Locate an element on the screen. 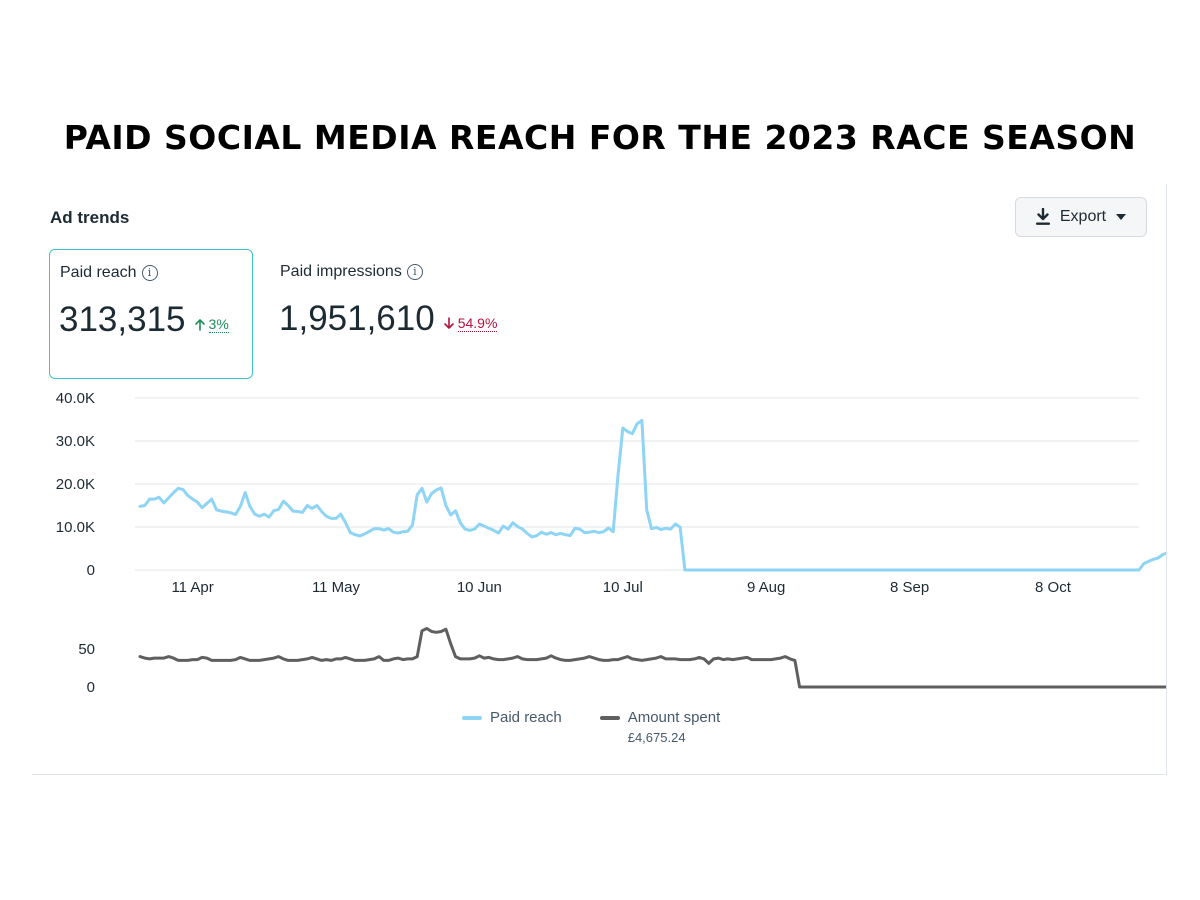 The width and height of the screenshot is (1200, 900). change-indicator: 3% is located at coordinates (211, 324).